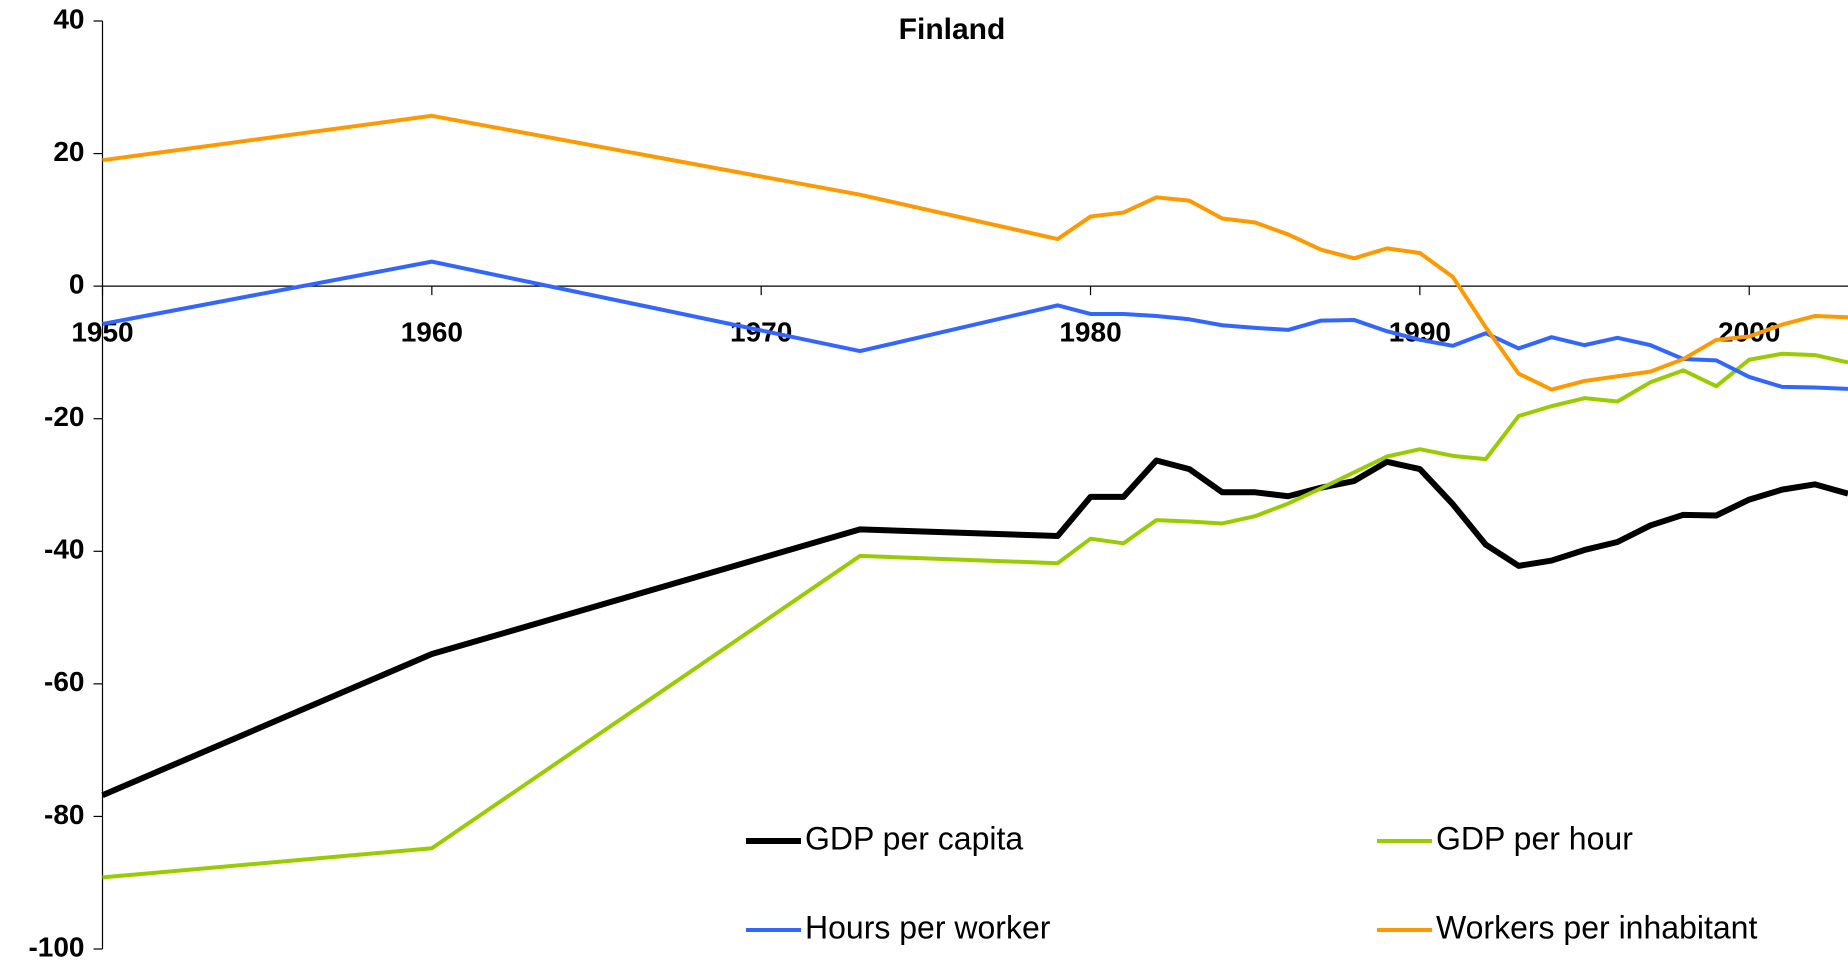 Image resolution: width=1848 pixels, height=965 pixels. Describe the element at coordinates (1090, 332) in the screenshot. I see `x-tick-label: 1980` at that location.